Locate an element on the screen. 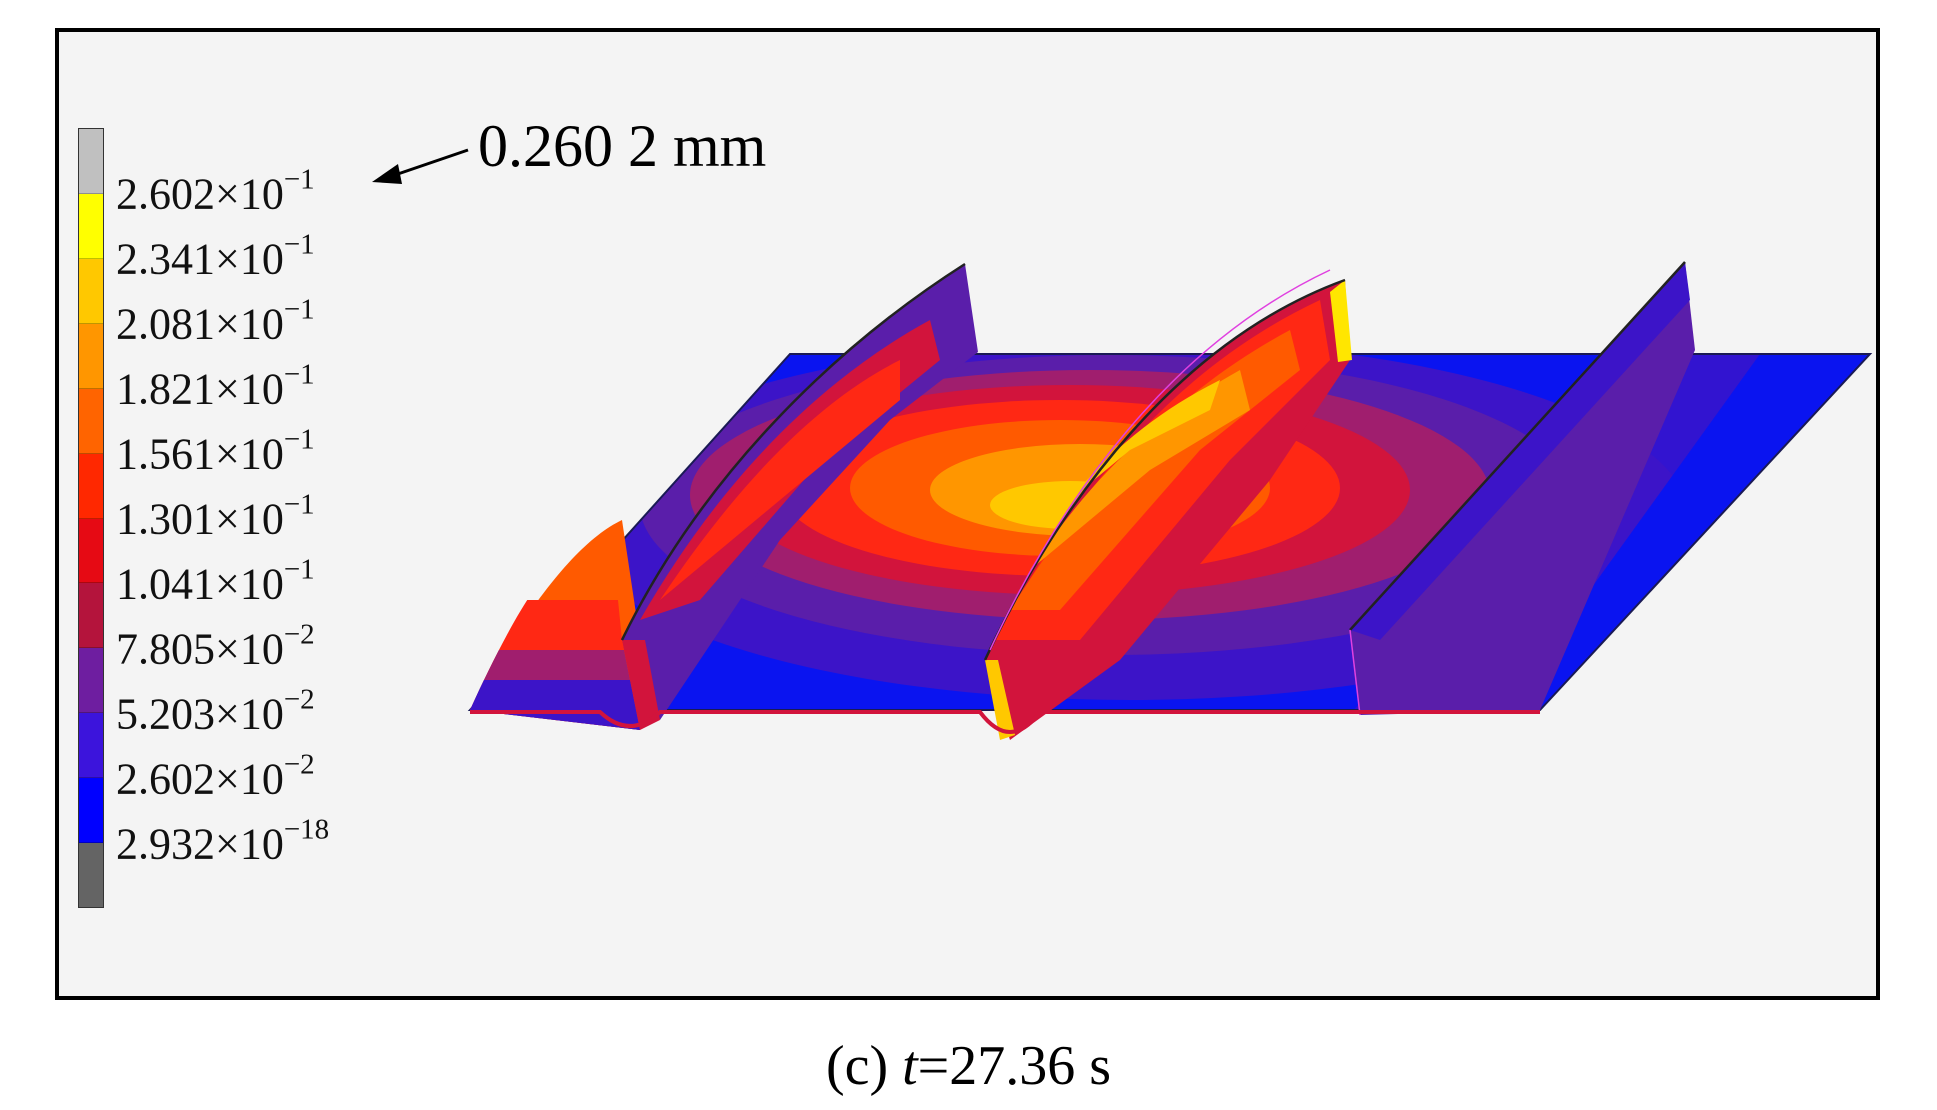 This screenshot has width=1937, height=1110. tick-mantissa: 2.932×10 is located at coordinates (200, 844).